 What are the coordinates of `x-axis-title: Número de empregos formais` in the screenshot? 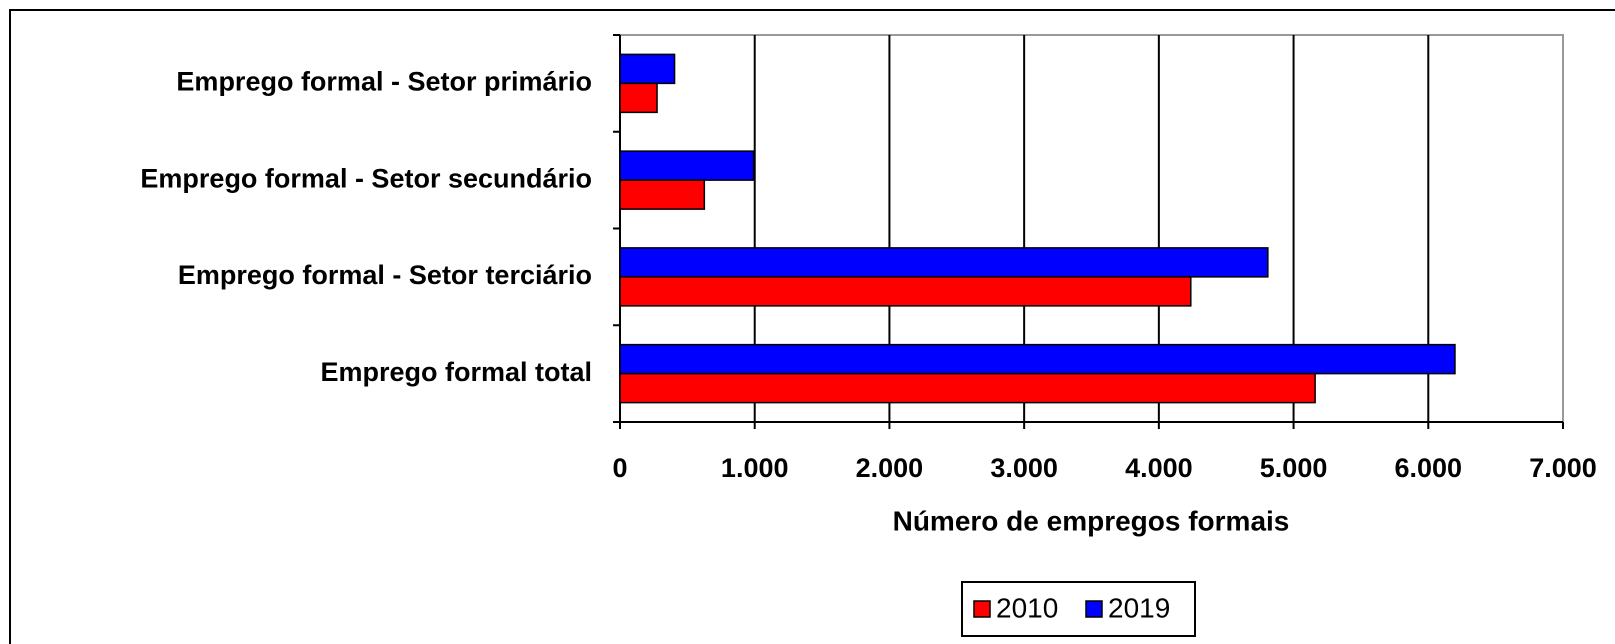 It's located at (1091, 520).